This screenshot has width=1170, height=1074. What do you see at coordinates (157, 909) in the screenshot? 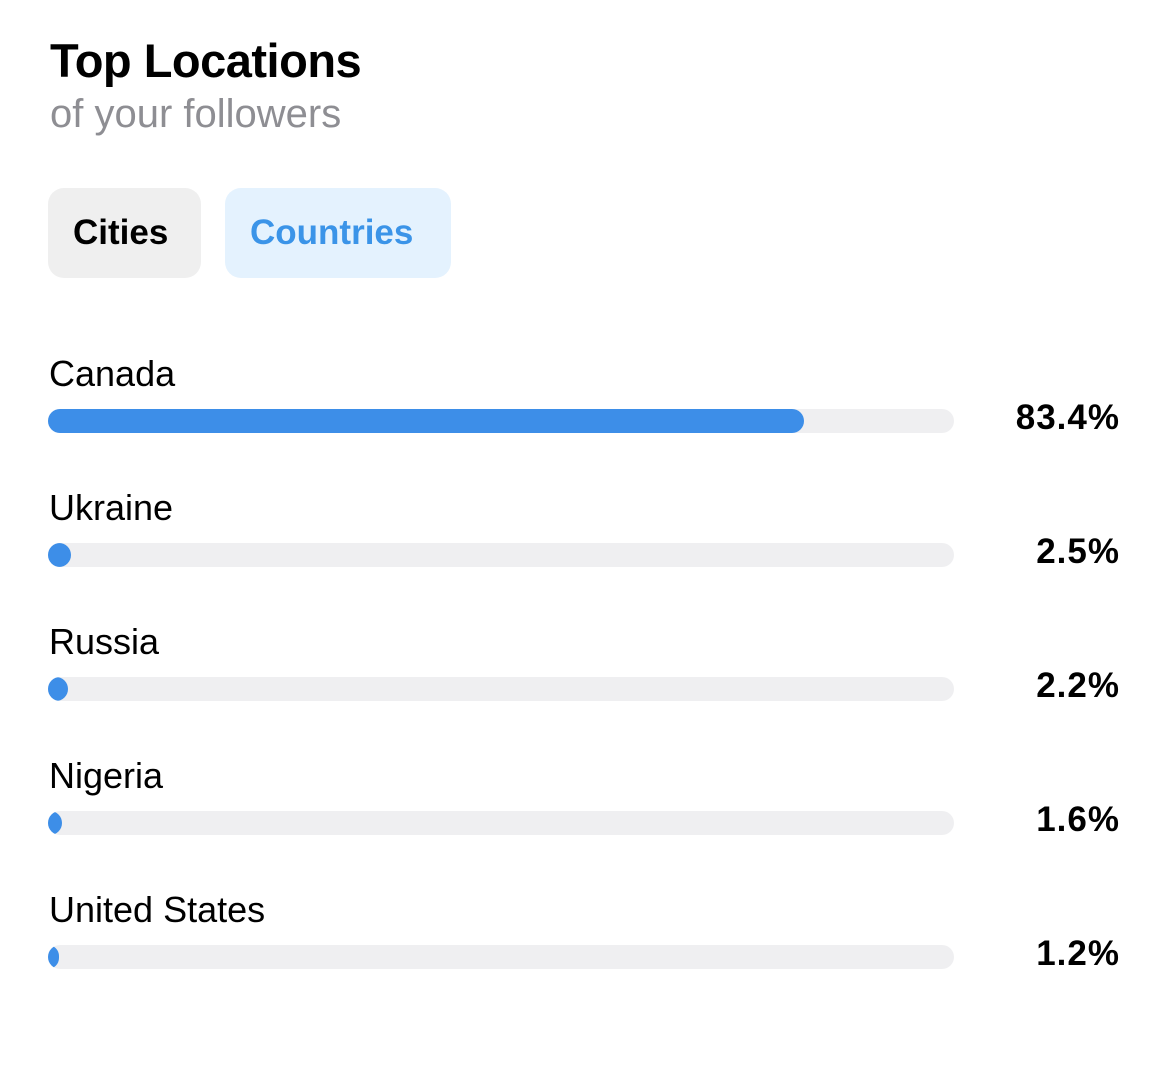
I see `location-name: United States` at bounding box center [157, 909].